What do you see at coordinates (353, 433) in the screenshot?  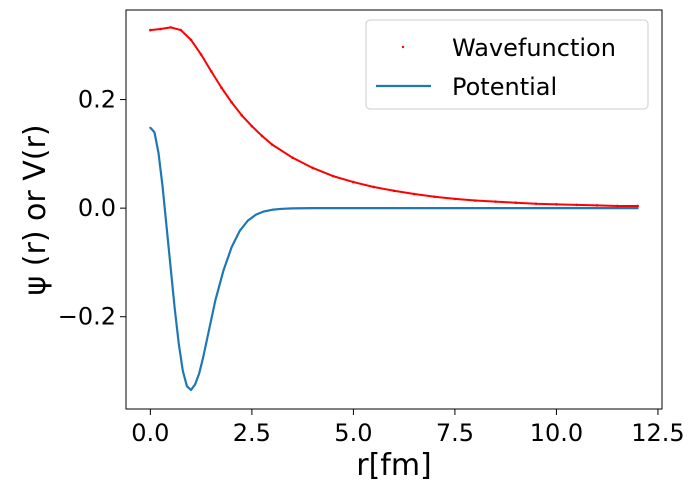 I see `x-tick-label: 5.0` at bounding box center [353, 433].